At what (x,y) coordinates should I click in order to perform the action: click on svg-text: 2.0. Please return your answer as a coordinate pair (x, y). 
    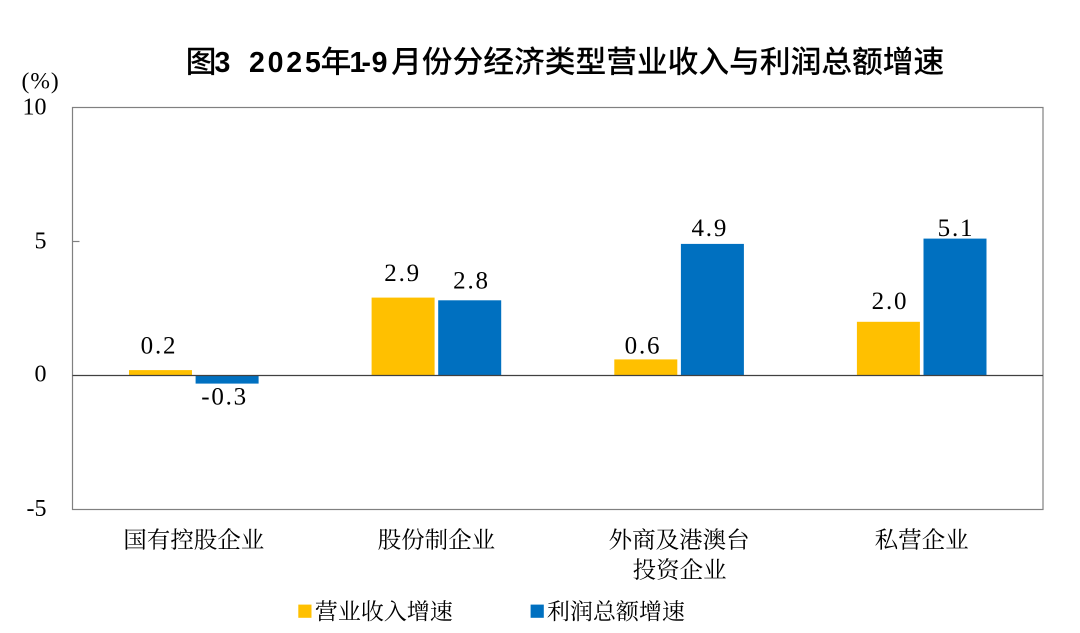
    Looking at the image, I should click on (890, 301).